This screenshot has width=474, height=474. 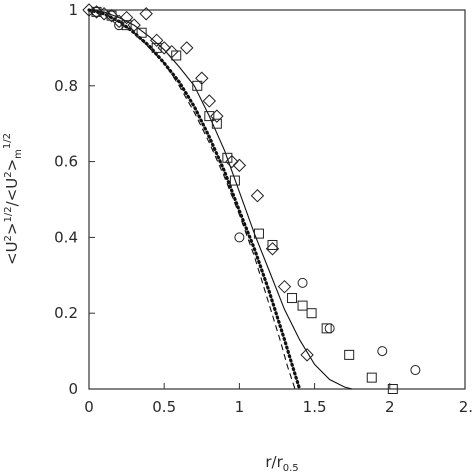 What do you see at coordinates (291, 468) in the screenshot?
I see `x-axis-label-sub: 0.5` at bounding box center [291, 468].